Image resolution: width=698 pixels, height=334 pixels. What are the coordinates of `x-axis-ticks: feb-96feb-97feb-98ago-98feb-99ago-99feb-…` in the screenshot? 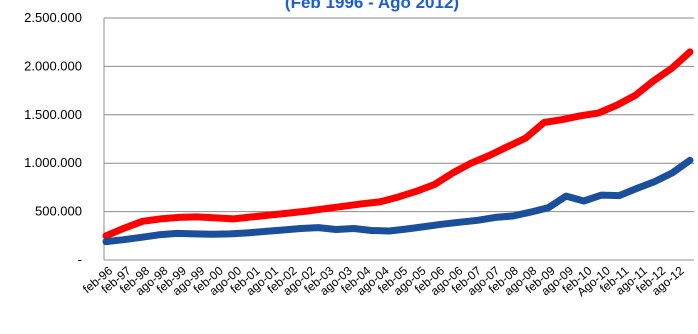 It's located at (383, 281).